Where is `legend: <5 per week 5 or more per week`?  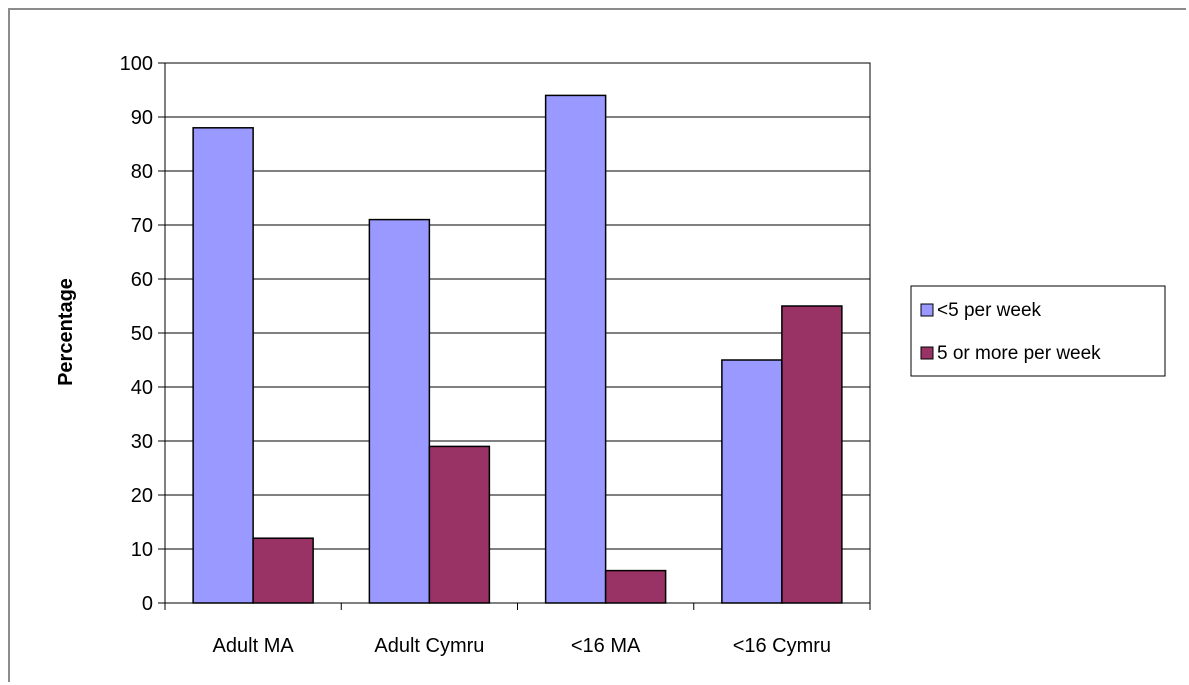
legend: <5 per week 5 or more per week is located at coordinates (1038, 331).